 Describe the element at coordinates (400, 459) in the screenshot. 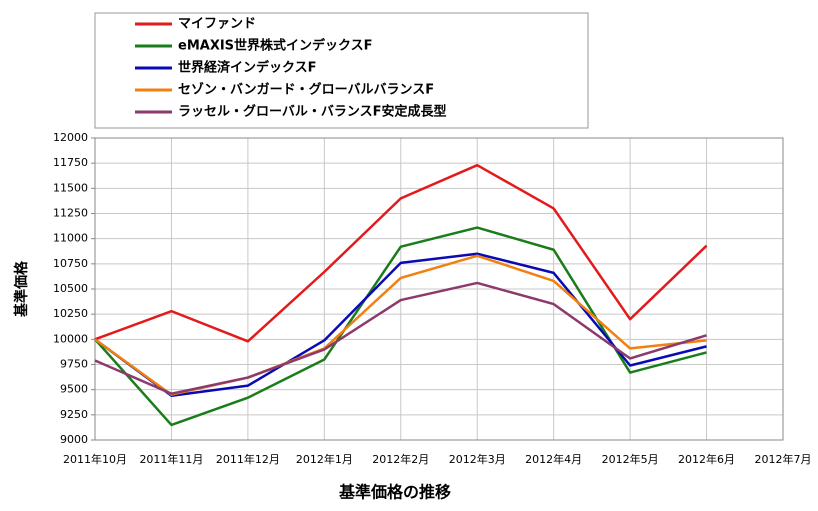

I see `x-tick-label: 2012年2月` at that location.